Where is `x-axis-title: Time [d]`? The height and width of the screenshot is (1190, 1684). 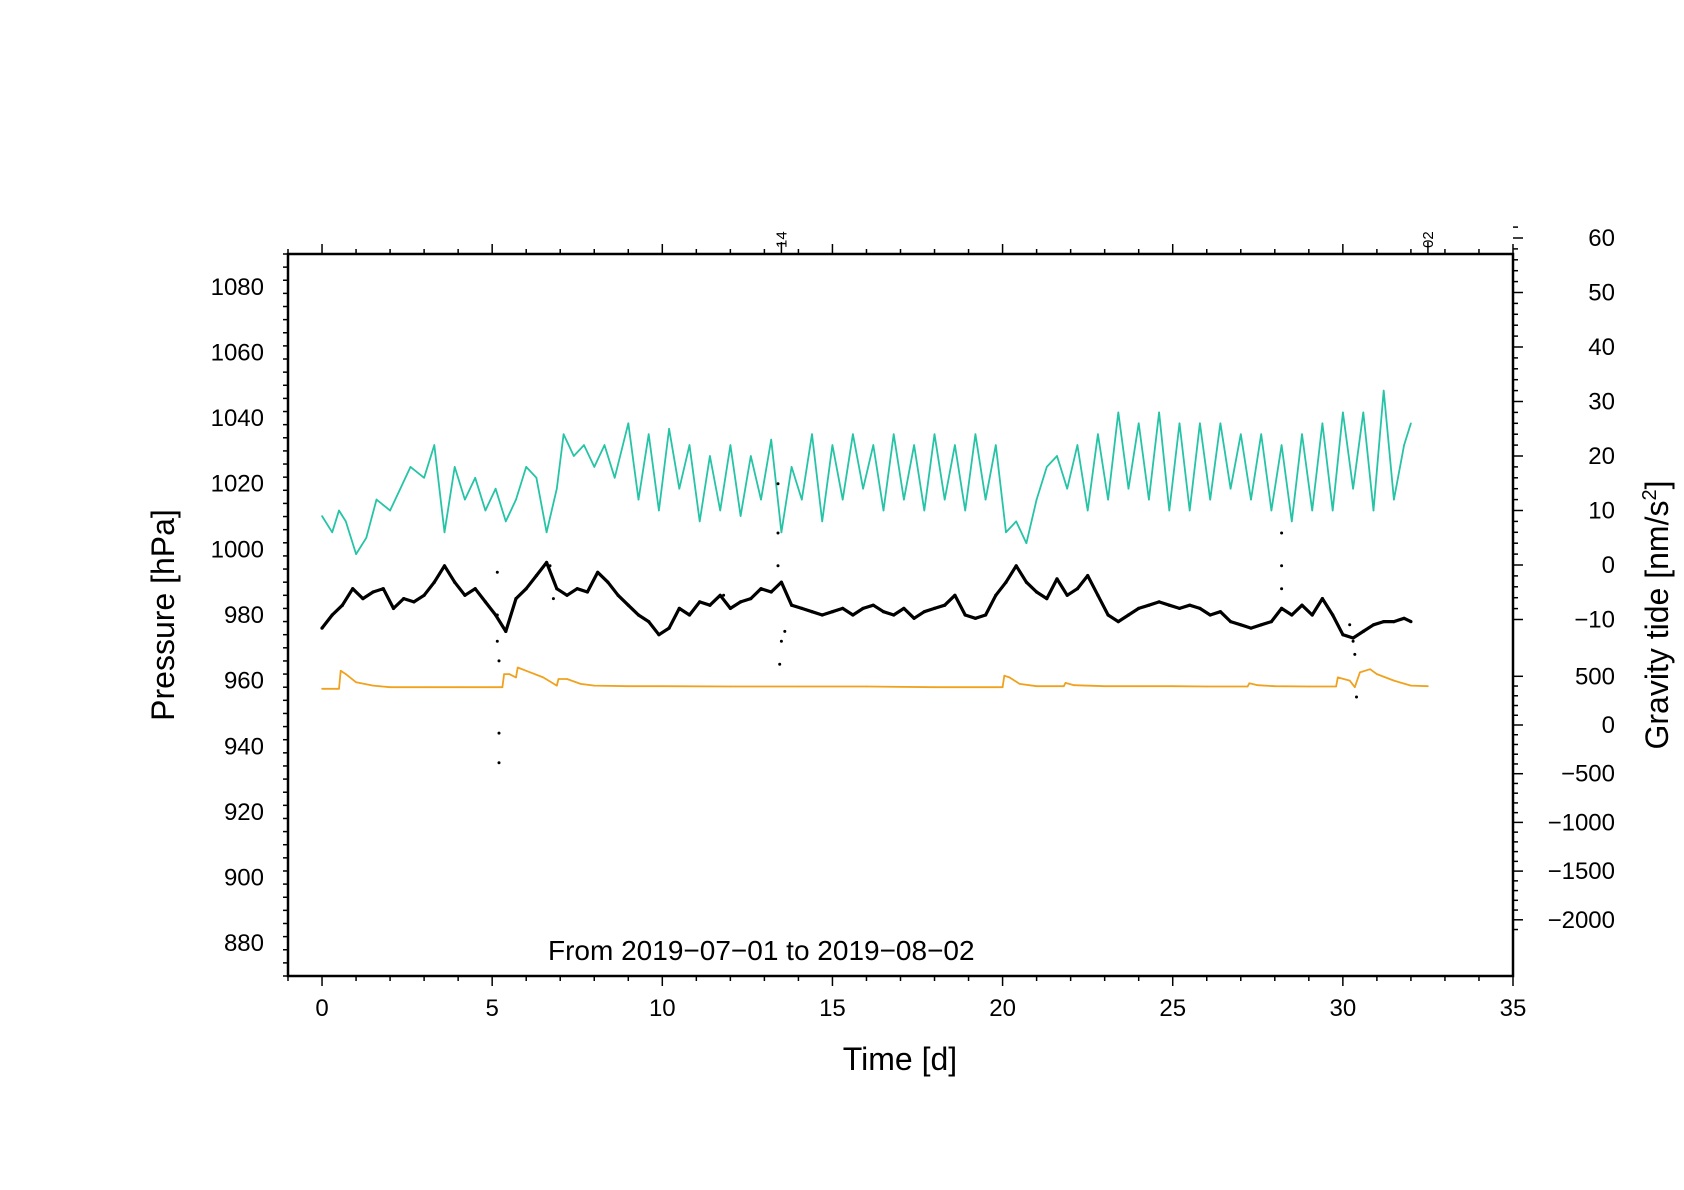 x-axis-title: Time [d] is located at coordinates (900, 1059).